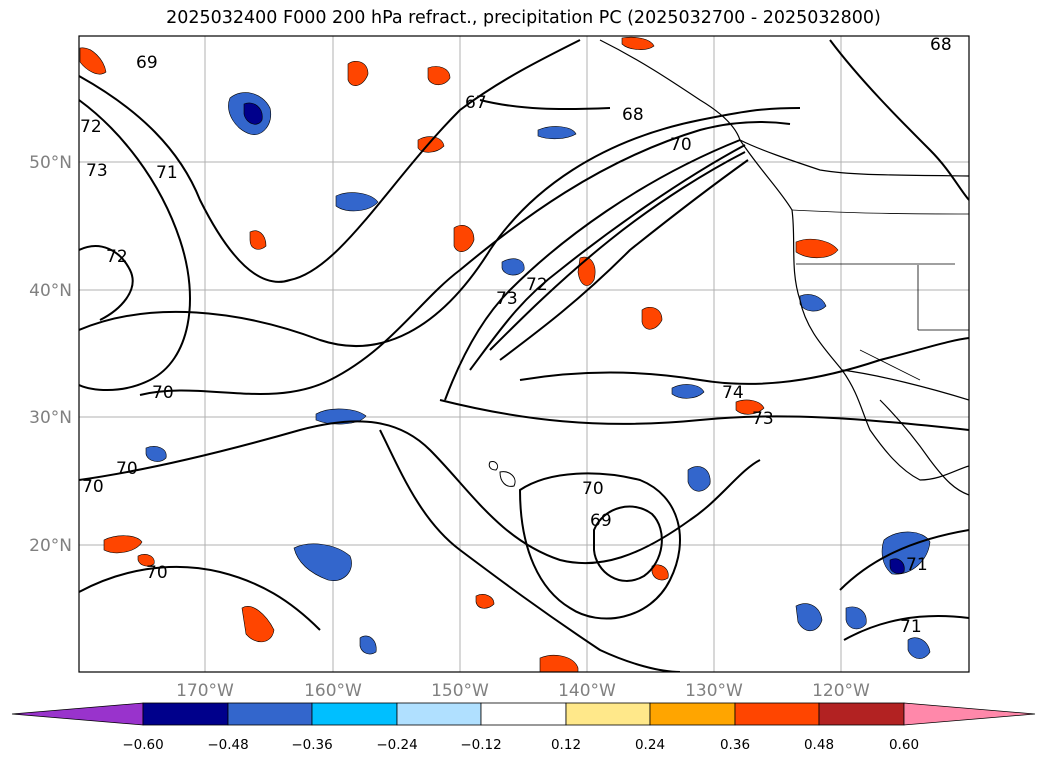  I want to click on lat-label: 30°N, so click(50, 418).